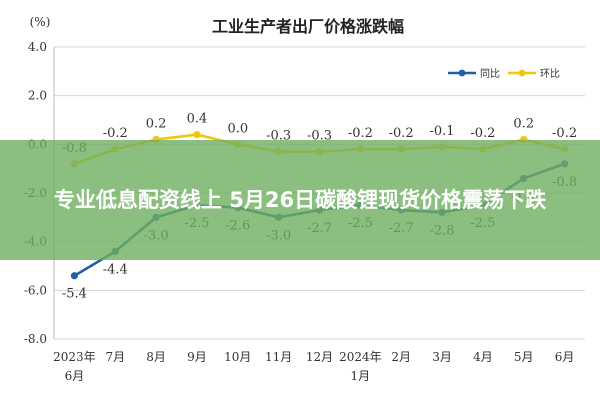  What do you see at coordinates (156, 357) in the screenshot?
I see `x-tick-label: 8月` at bounding box center [156, 357].